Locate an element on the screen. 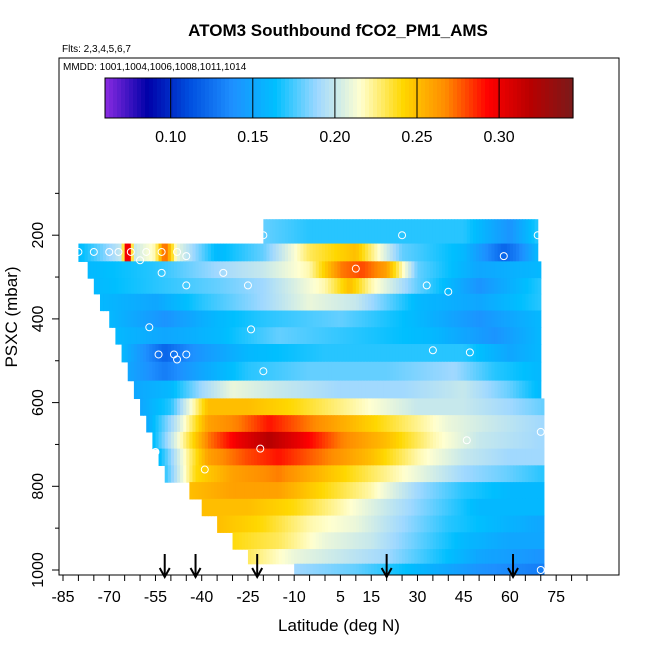 Image resolution: width=650 pixels, height=650 pixels. colorbar-tick-label: 0.25 is located at coordinates (416, 137).